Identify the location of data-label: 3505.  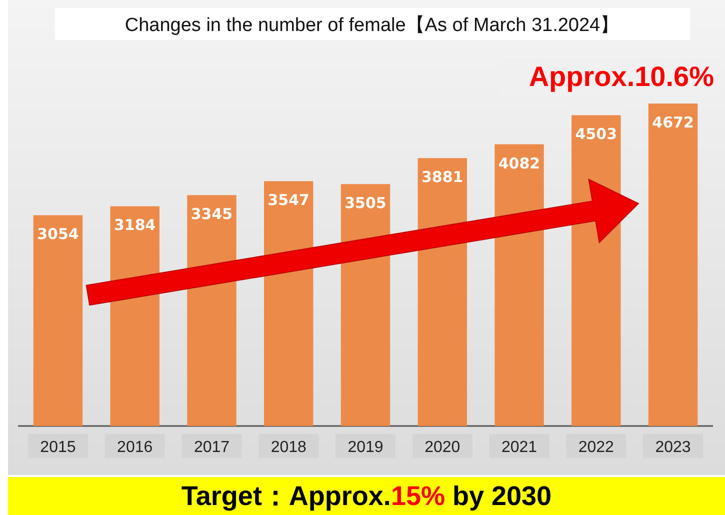
(365, 203).